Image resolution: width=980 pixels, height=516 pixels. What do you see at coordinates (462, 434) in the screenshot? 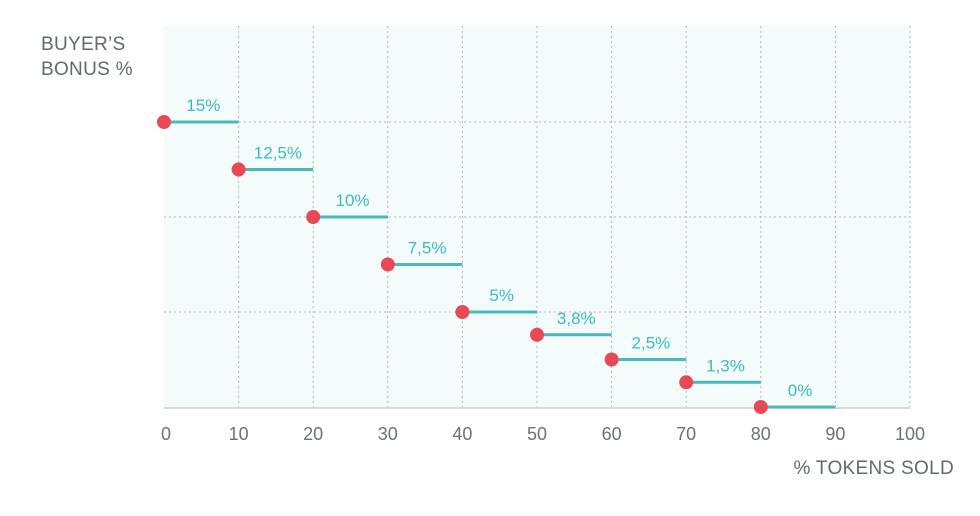
I see `x-tick-label: 40` at bounding box center [462, 434].